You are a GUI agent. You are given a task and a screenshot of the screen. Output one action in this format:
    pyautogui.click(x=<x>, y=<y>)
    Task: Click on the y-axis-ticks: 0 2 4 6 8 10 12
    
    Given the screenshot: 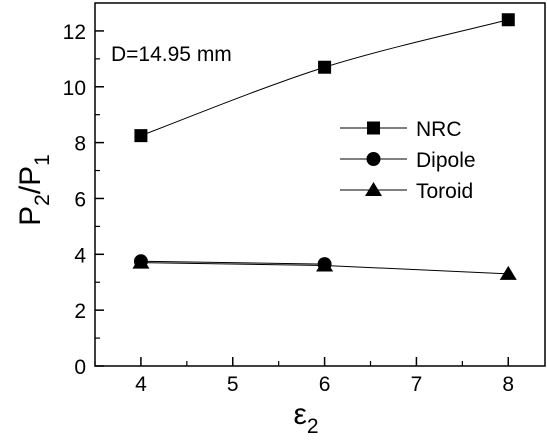 What is the action you would take?
    pyautogui.click(x=83, y=200)
    